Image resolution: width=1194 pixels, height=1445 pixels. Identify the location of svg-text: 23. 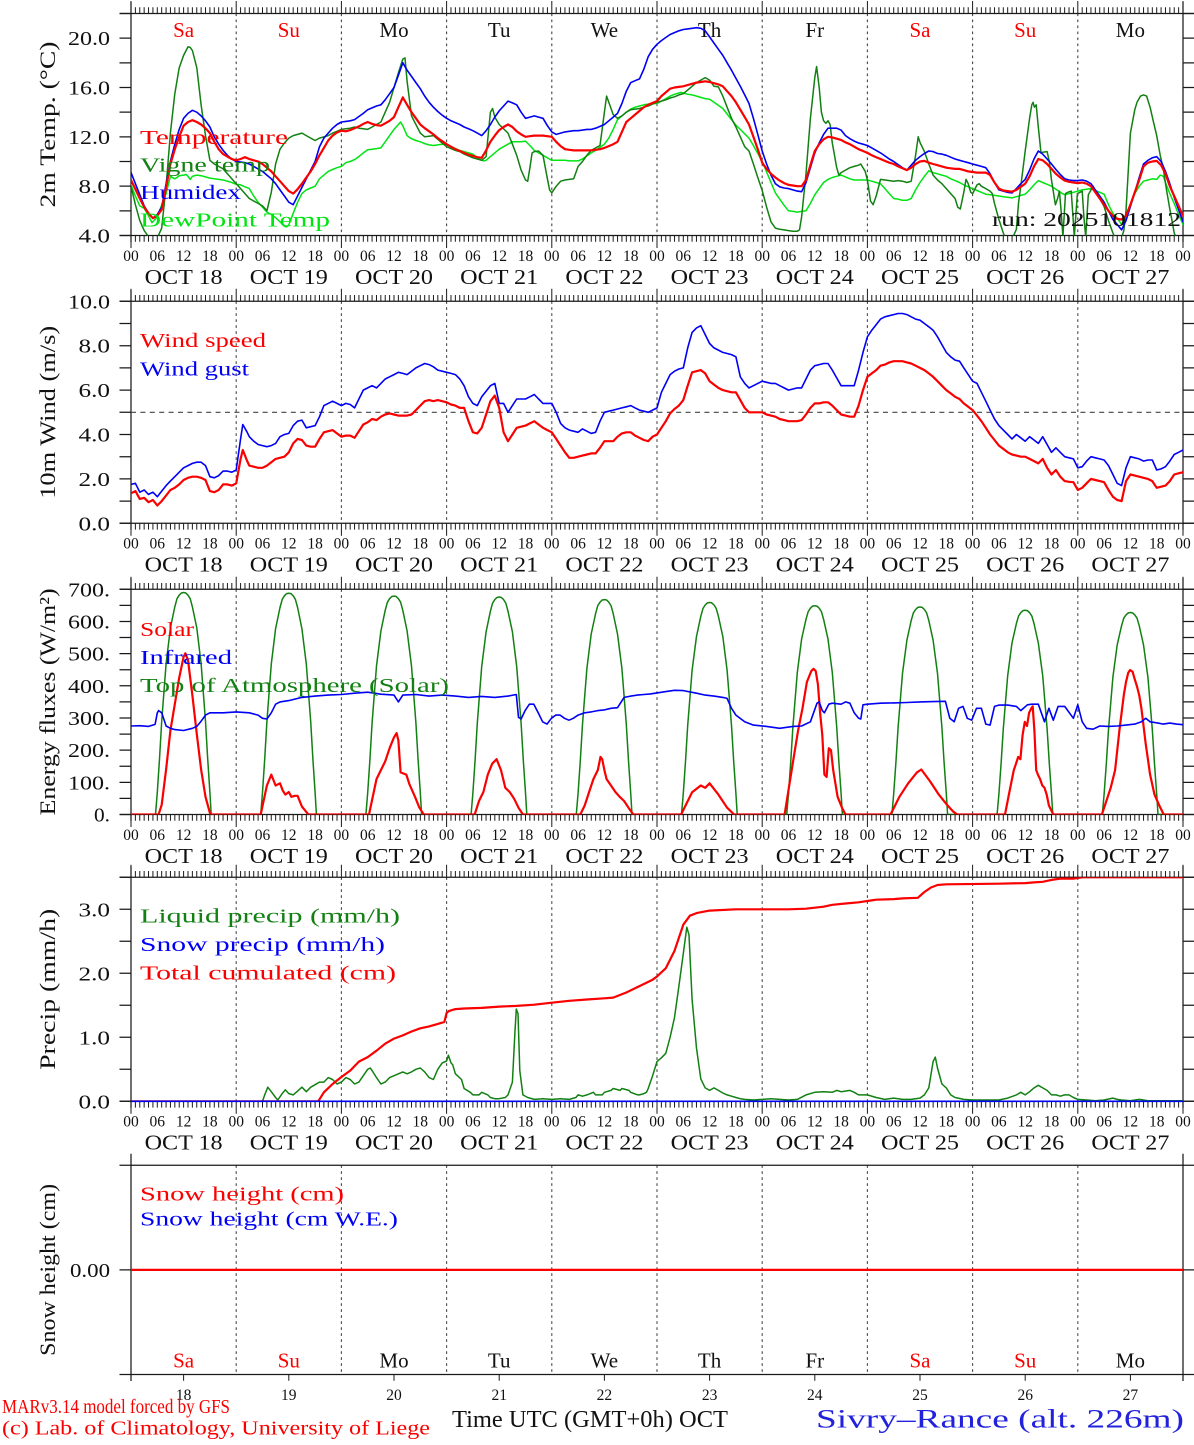
(710, 1395).